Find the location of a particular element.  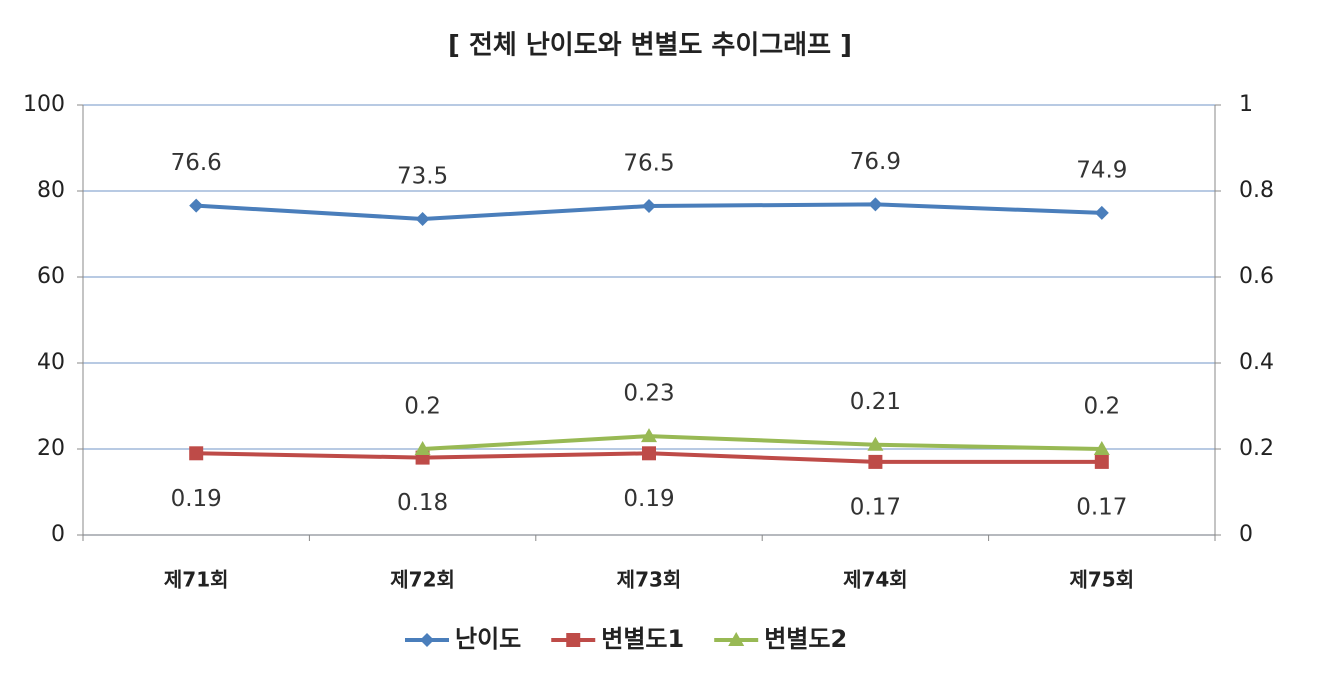

y-tick-label: 40 is located at coordinates (51, 362).